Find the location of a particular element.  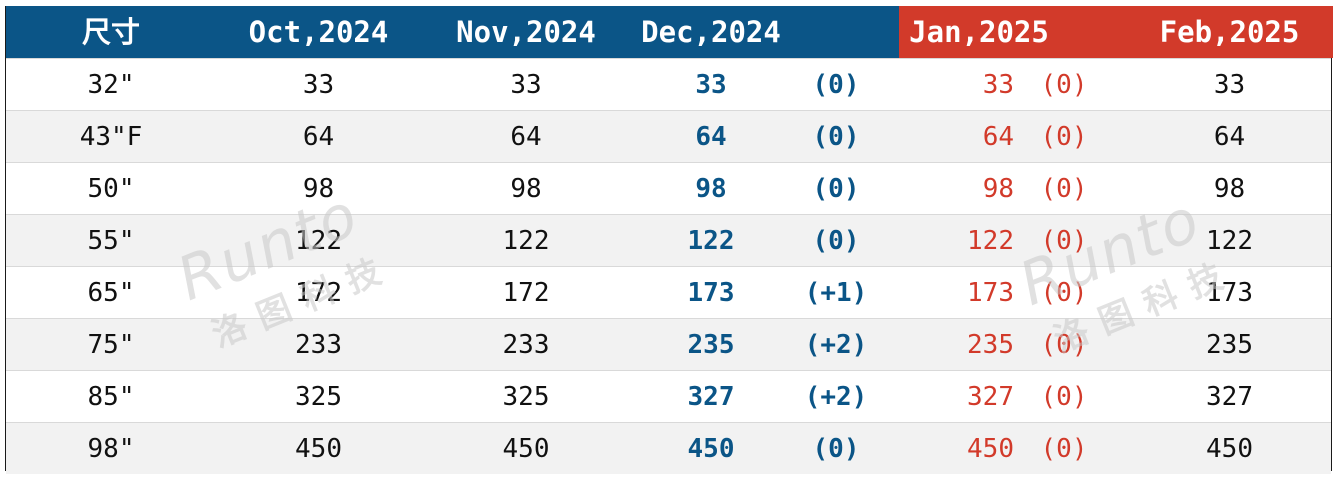

cell-feb: 64 is located at coordinates (1229, 137).